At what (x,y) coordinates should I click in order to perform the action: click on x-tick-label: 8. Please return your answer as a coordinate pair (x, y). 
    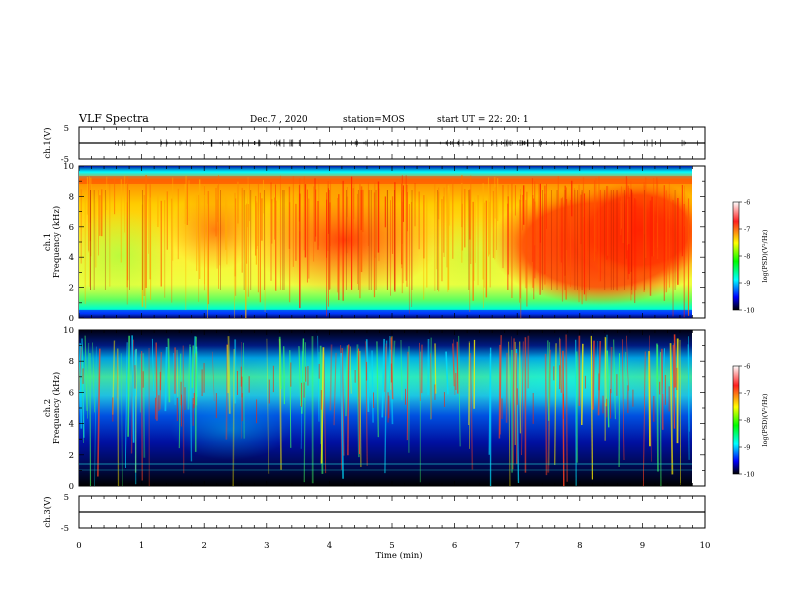
    Looking at the image, I should click on (579, 546).